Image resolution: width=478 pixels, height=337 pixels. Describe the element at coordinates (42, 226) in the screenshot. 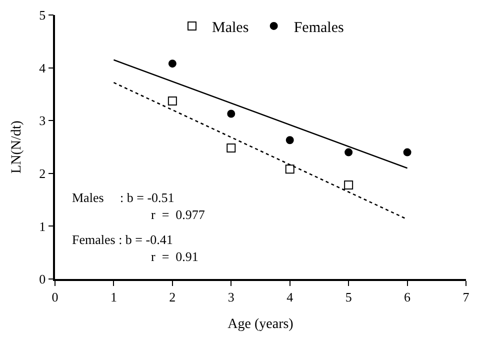

I see `y-tick-label: 1` at that location.